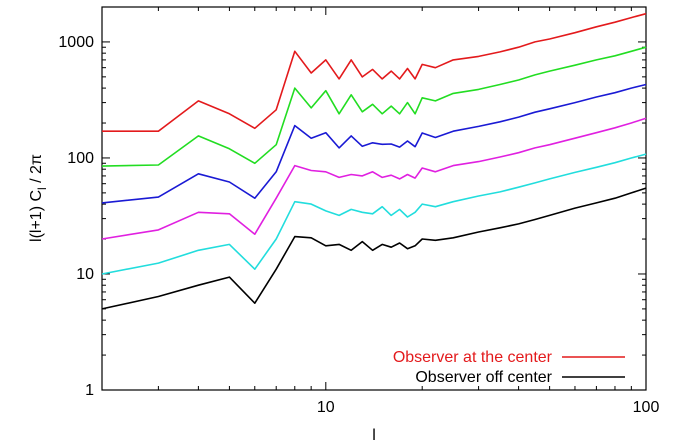  Describe the element at coordinates (483, 377) in the screenshot. I see `legend-label-off-center: Observer off center` at that location.